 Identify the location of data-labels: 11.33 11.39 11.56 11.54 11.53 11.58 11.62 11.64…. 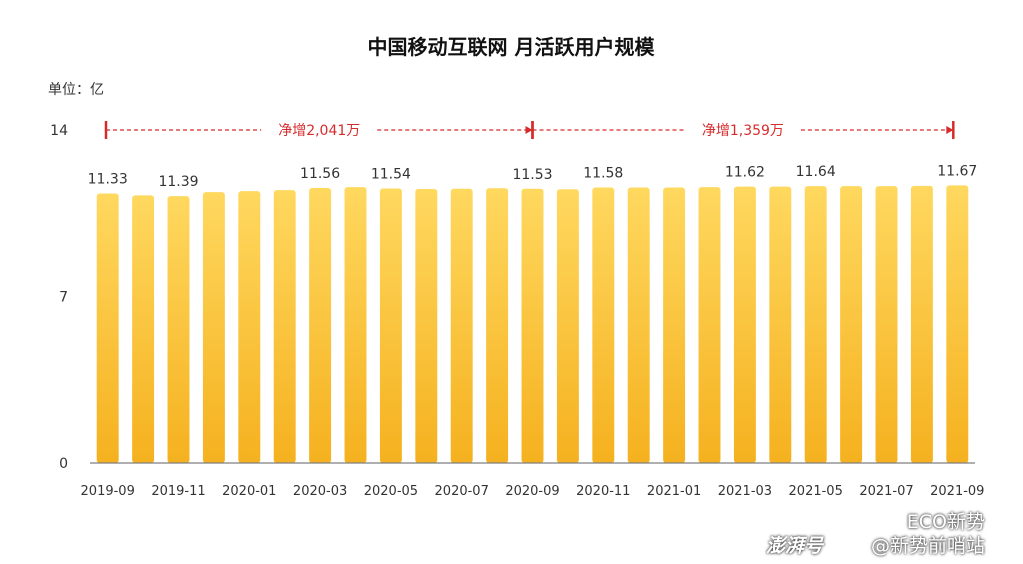
(533, 176).